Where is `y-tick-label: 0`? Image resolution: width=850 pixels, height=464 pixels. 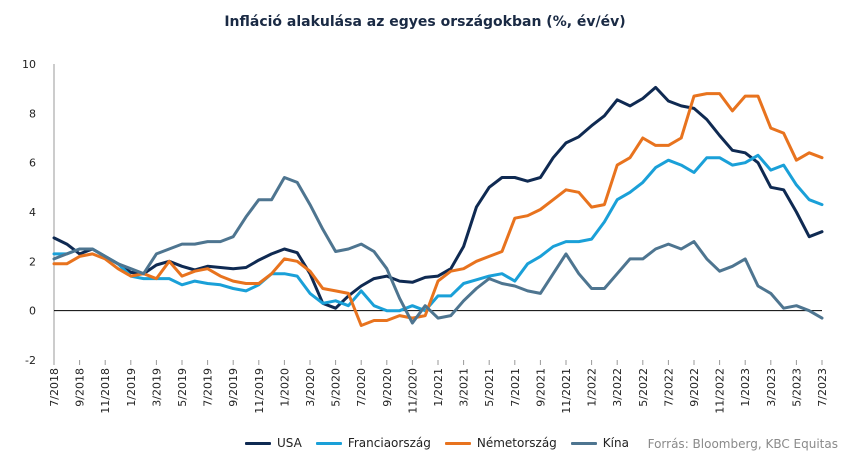 y-tick-label: 0 is located at coordinates (32, 311).